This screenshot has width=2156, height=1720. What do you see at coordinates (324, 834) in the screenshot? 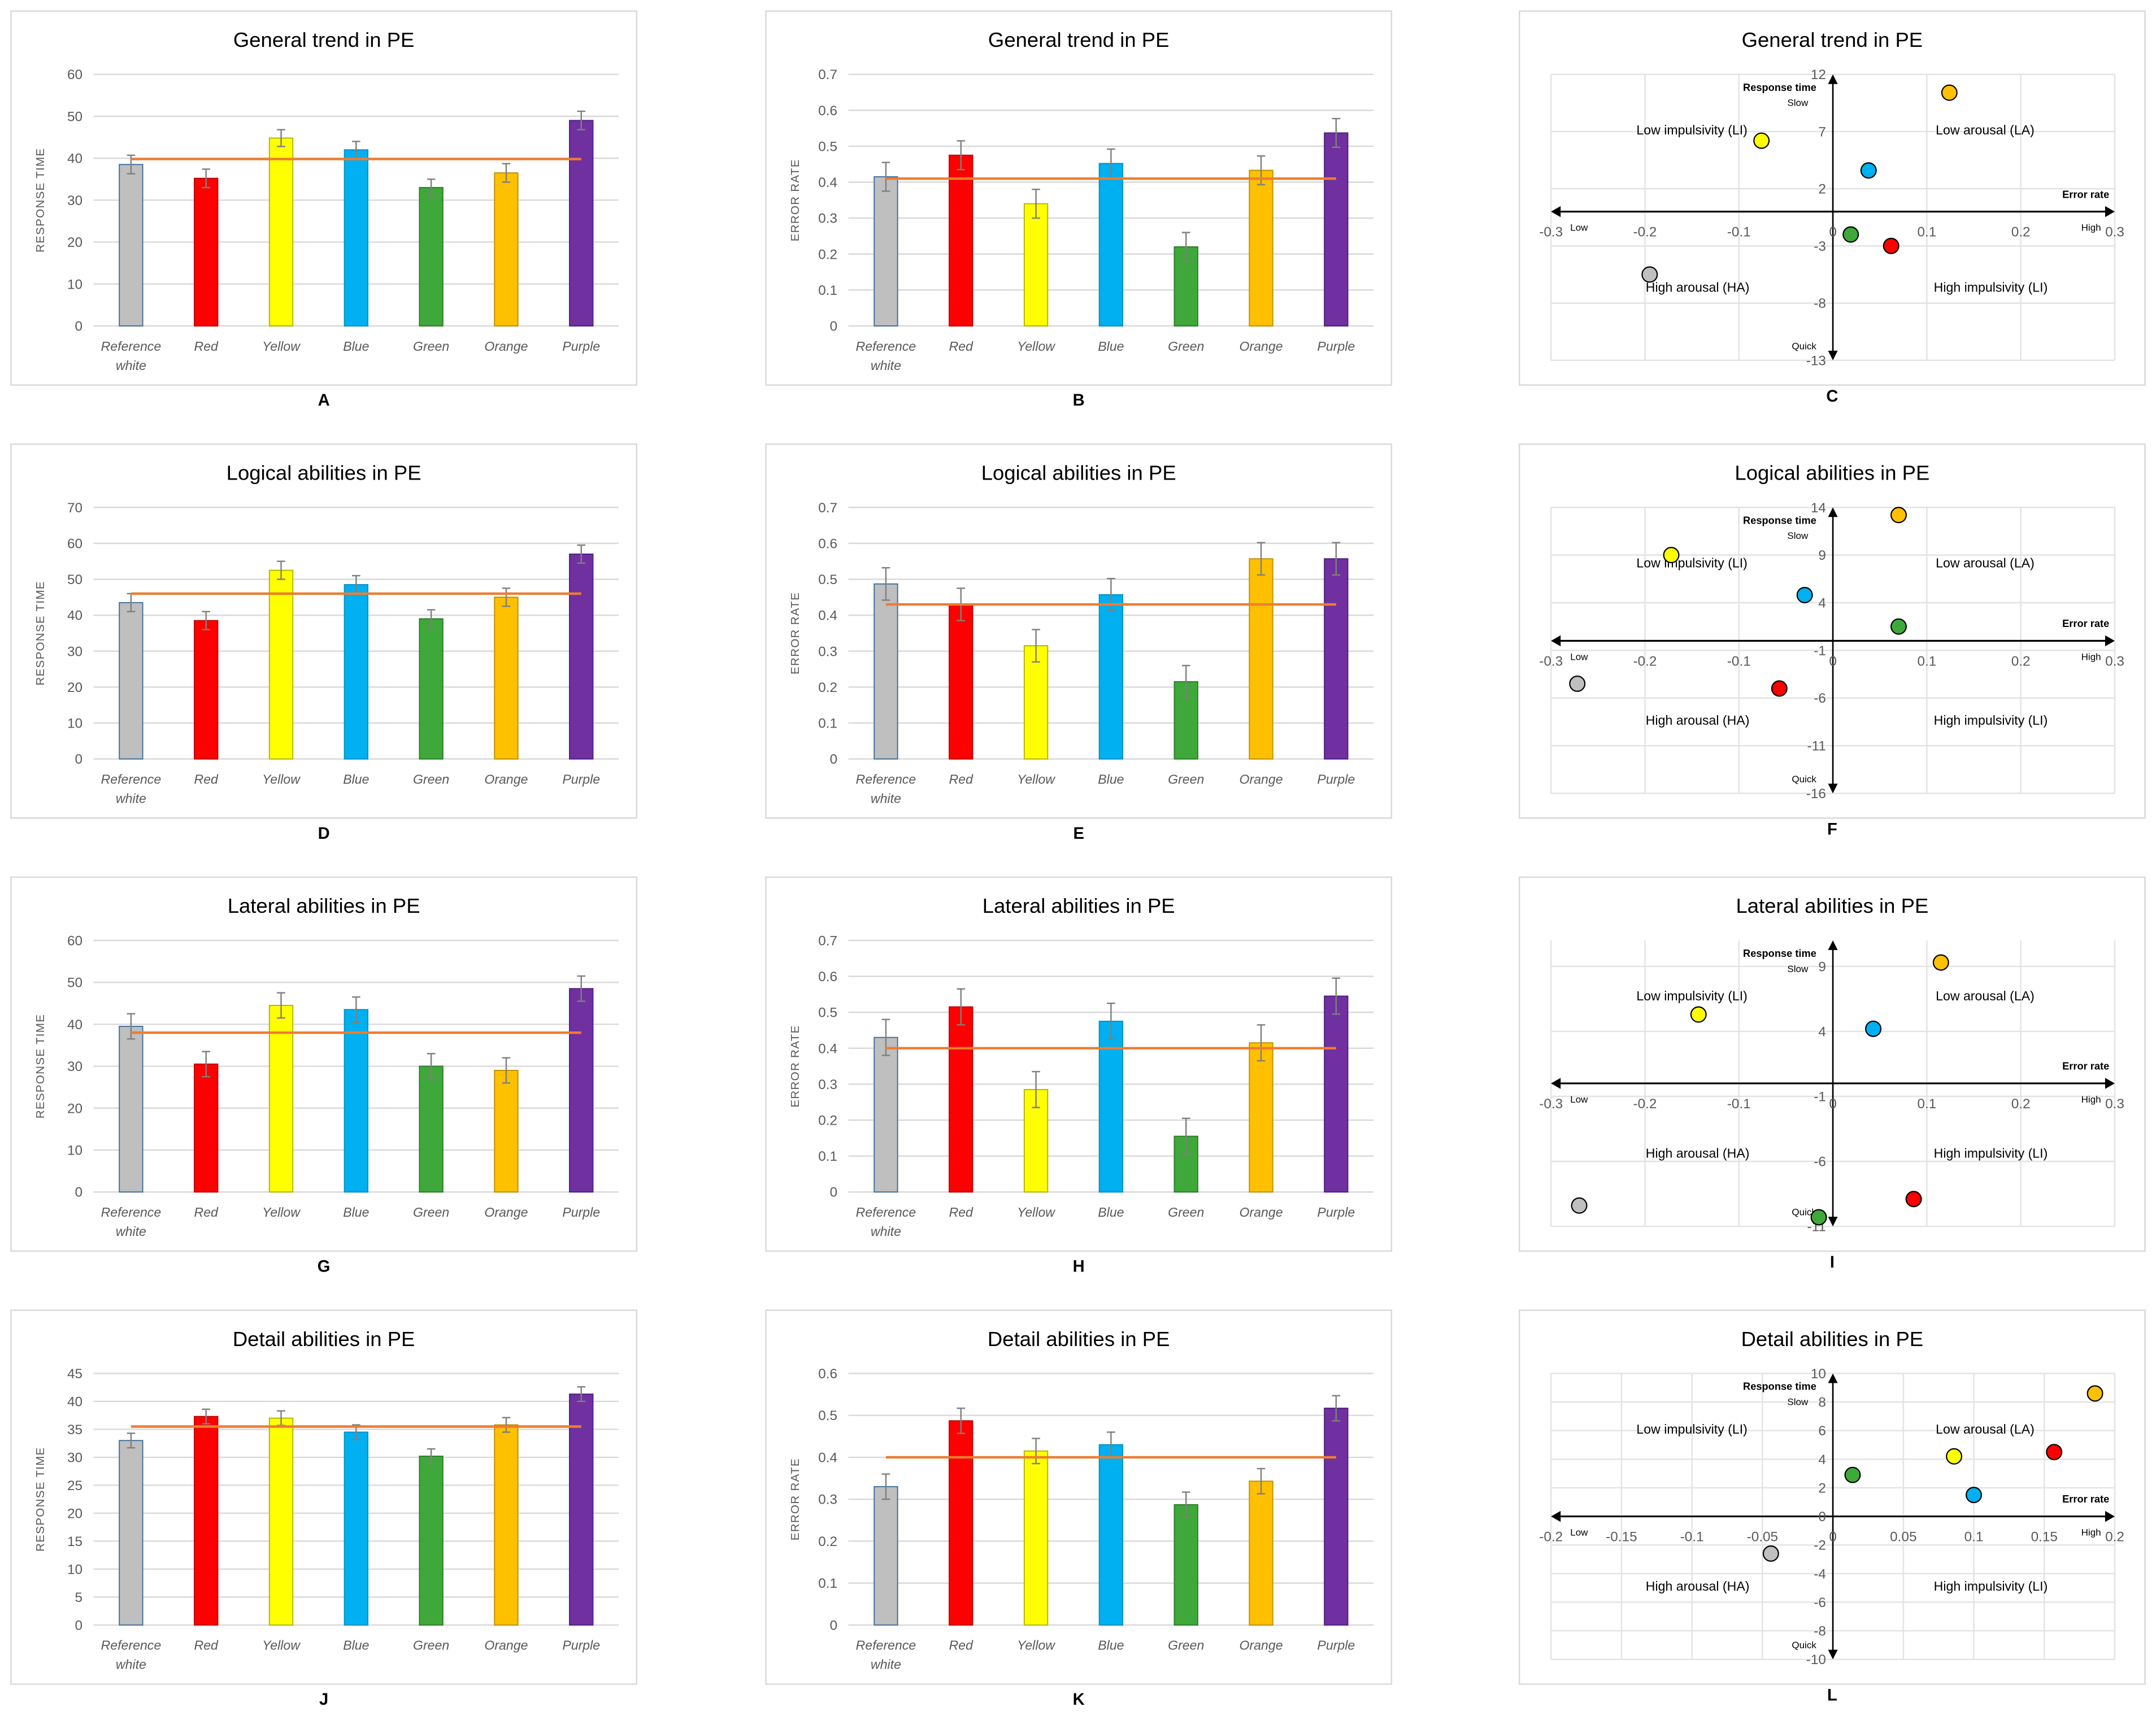
I see `panel-letter: D` at bounding box center [324, 834].